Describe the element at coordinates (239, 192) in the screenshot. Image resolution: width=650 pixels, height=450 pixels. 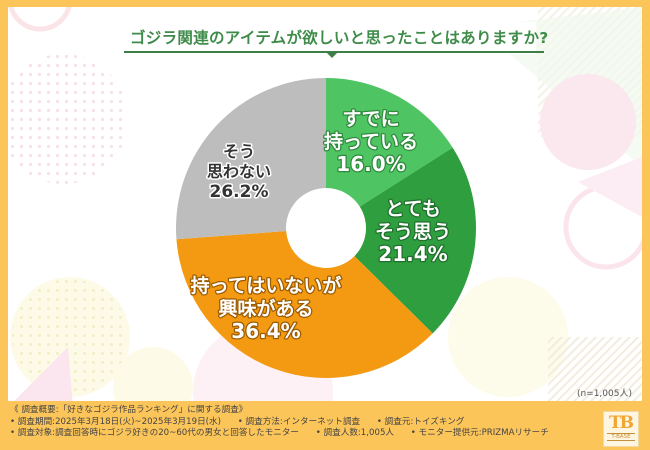
I see `slice-value-label: 26.2%` at that location.